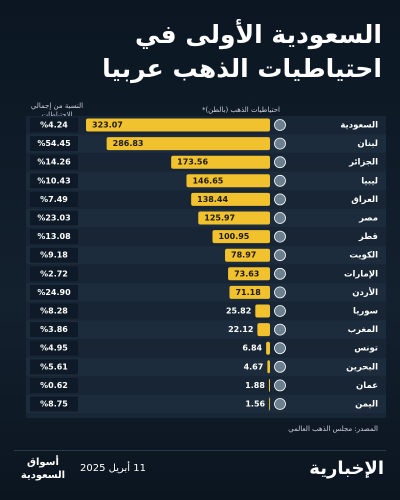  Describe the element at coordinates (365, 312) in the screenshot. I see `category-label: سوريا` at that location.